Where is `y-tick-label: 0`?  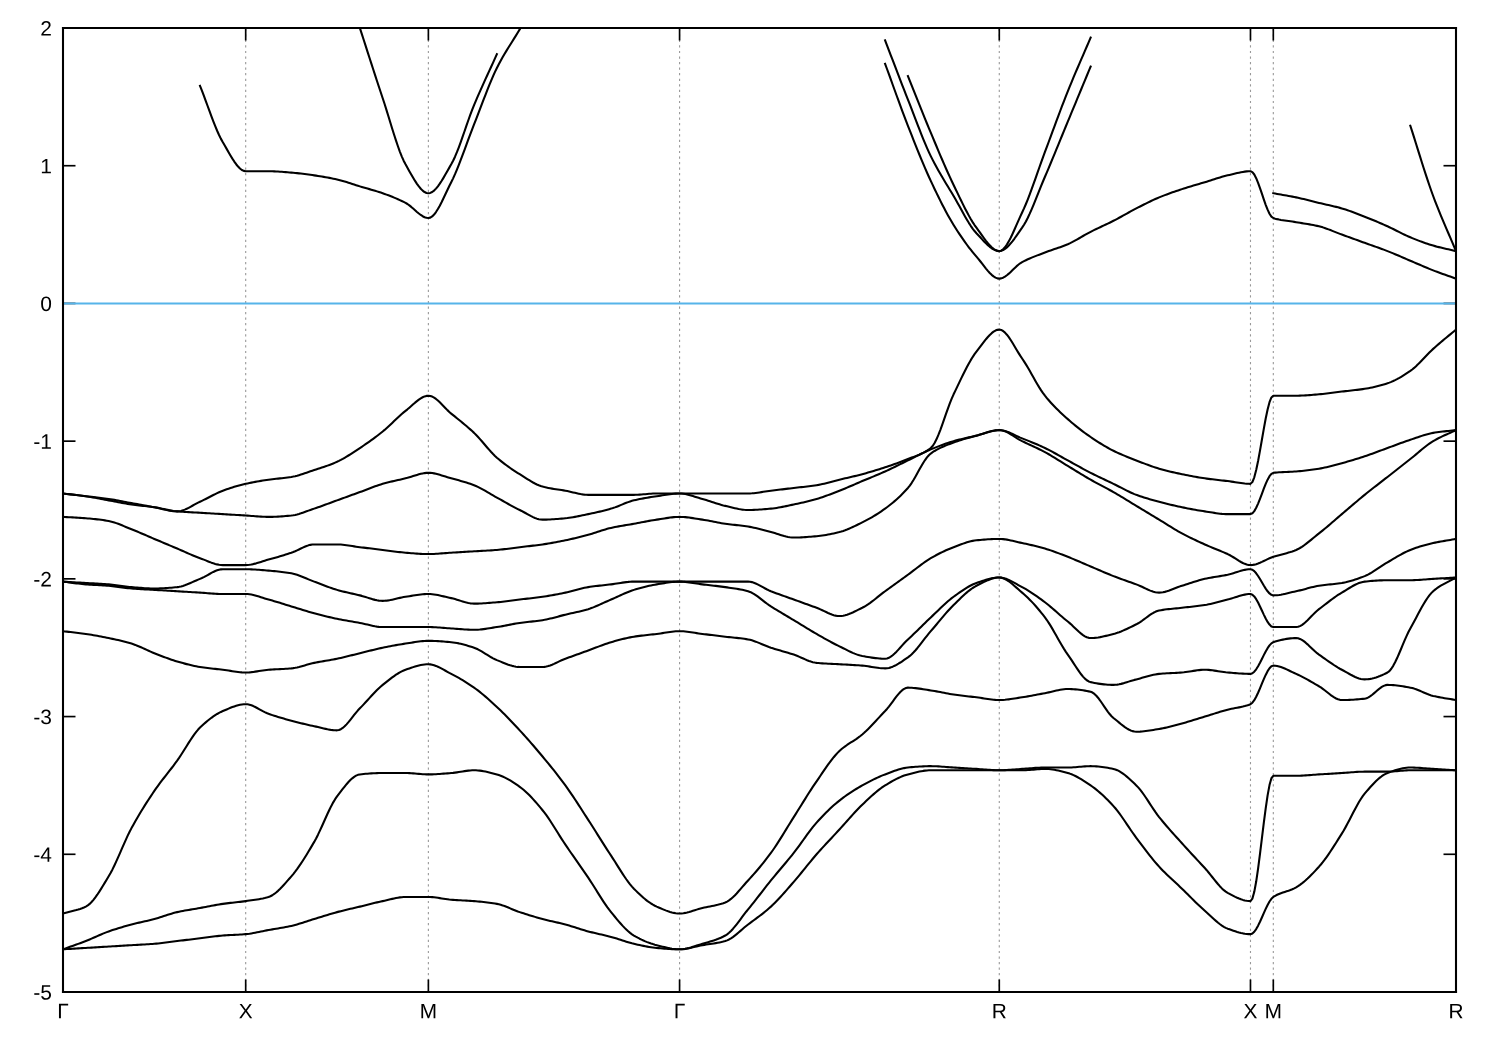
y-tick-label: 0 is located at coordinates (46, 304).